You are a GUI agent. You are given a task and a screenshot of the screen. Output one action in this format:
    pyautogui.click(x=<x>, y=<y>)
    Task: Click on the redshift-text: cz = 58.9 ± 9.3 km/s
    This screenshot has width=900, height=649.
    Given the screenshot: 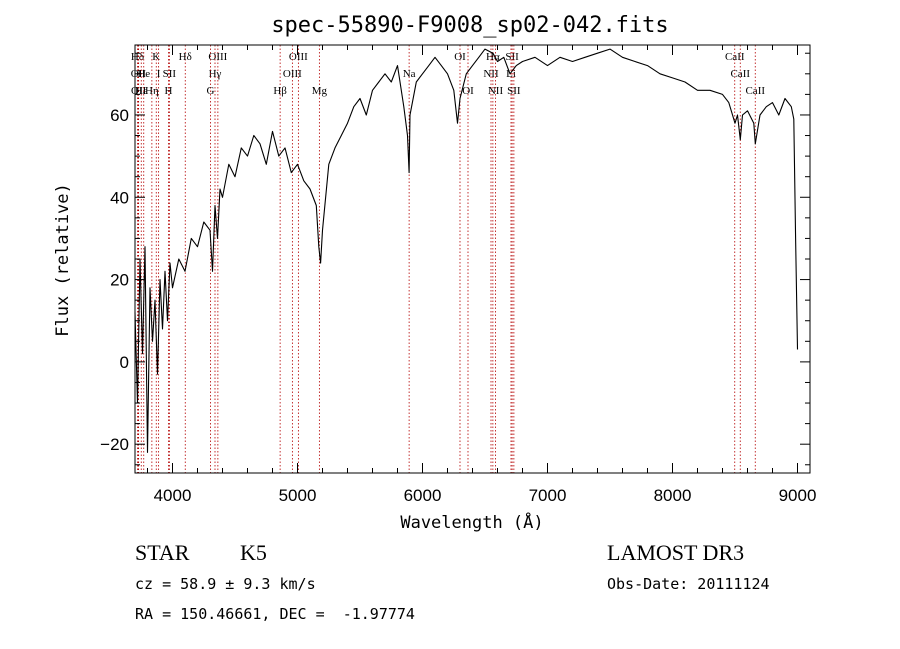 What is the action you would take?
    pyautogui.click(x=225, y=584)
    